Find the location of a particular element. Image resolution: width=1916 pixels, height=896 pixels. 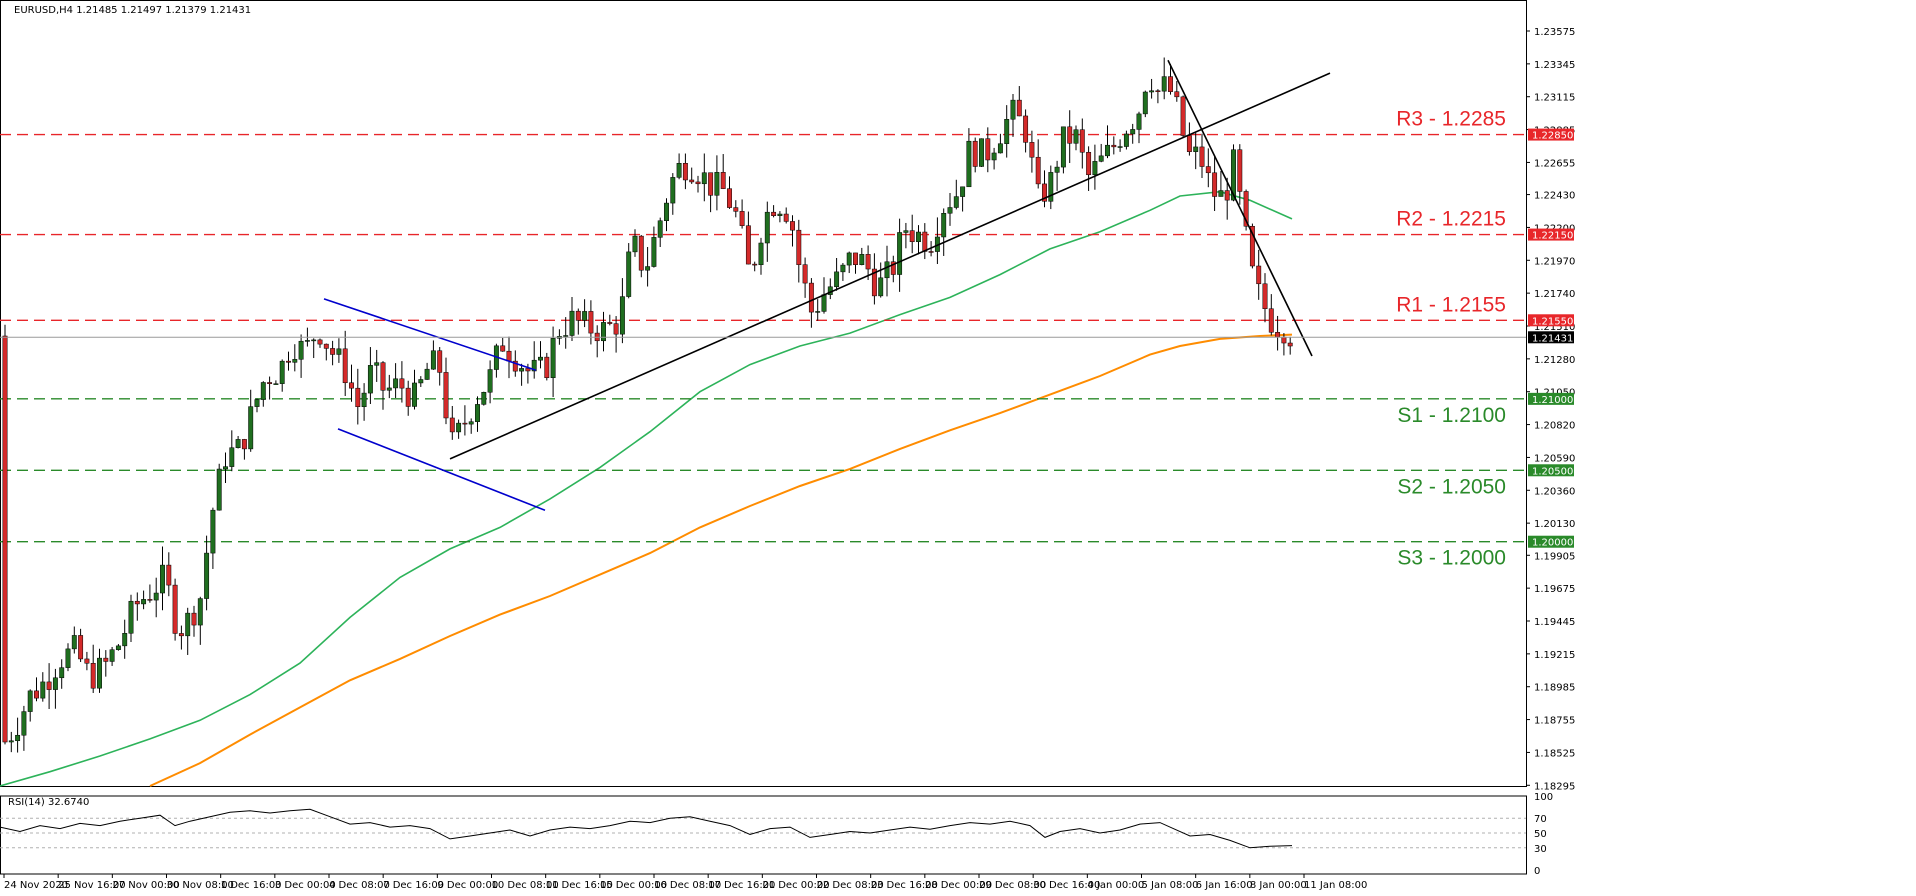

time-tick-label: 21 Dec 00:00 is located at coordinates (795, 885).